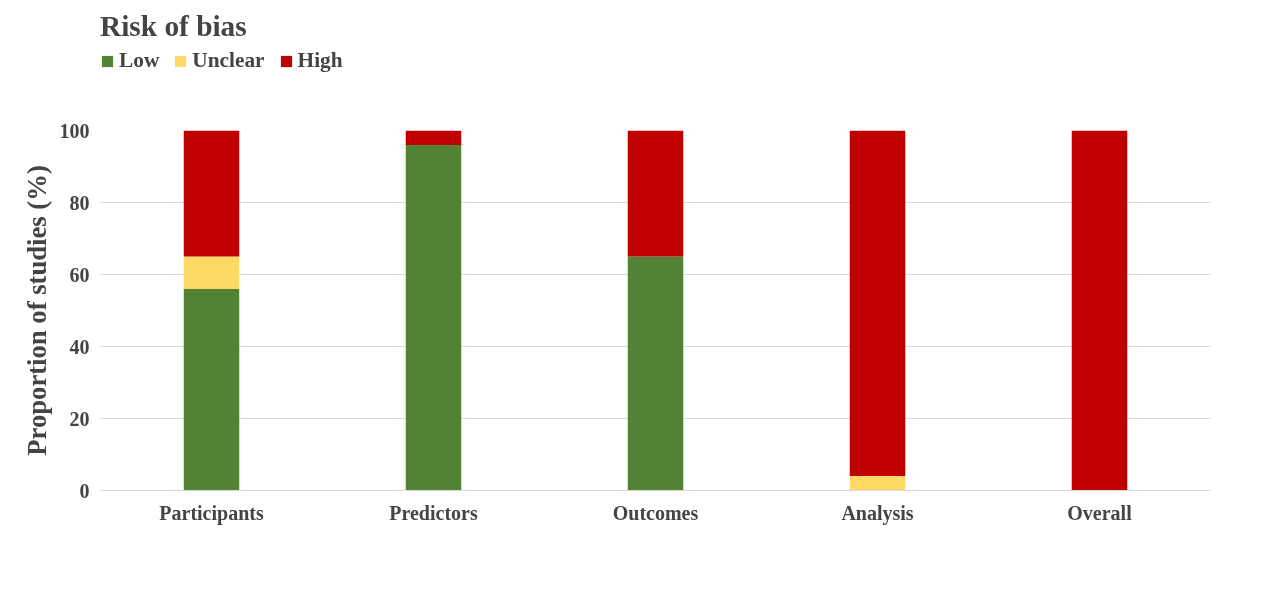 The width and height of the screenshot is (1268, 590). I want to click on x-tick-label: Predictors, so click(433, 512).